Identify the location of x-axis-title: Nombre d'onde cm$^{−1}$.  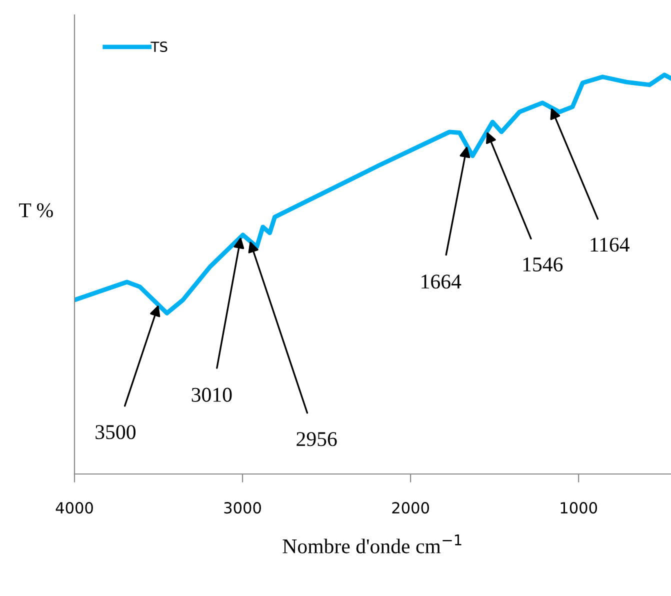
(372, 544).